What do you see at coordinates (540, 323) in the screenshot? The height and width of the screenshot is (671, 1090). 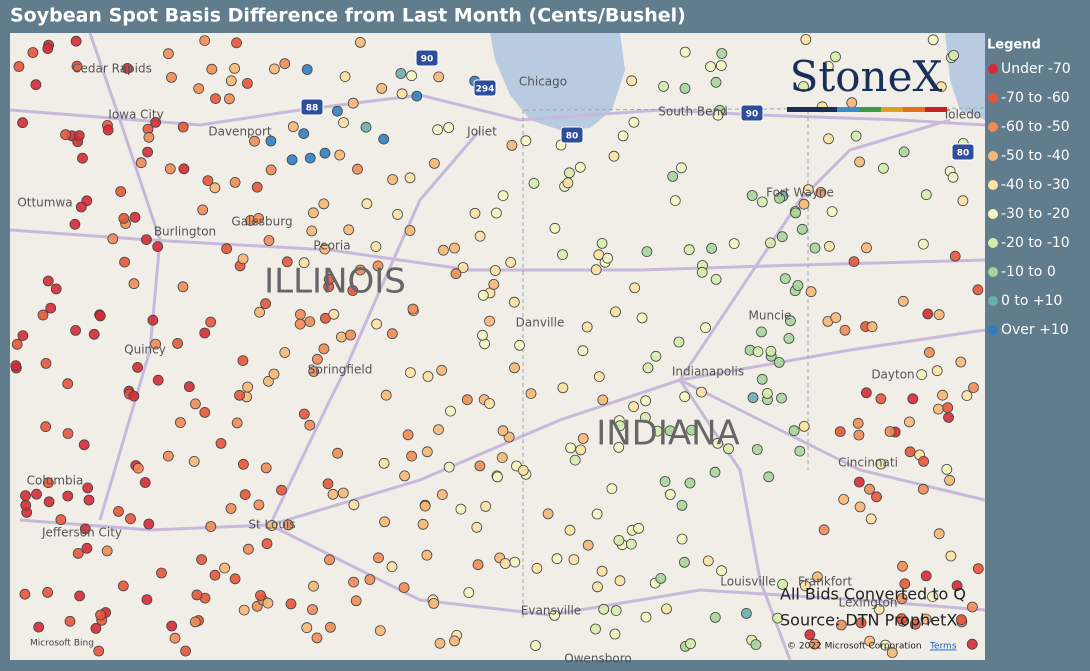 I see `place-label: Danville` at bounding box center [540, 323].